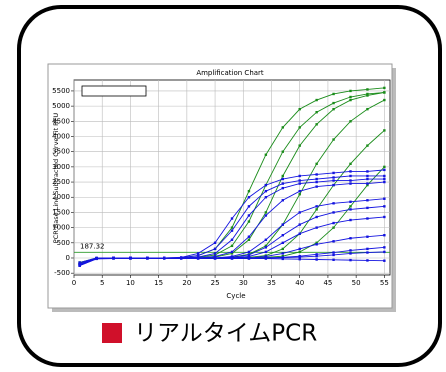 The width and height of the screenshot is (446, 372). Describe the element at coordinates (225, 334) in the screenshot. I see `caption: リアルタイムPCR` at that location.